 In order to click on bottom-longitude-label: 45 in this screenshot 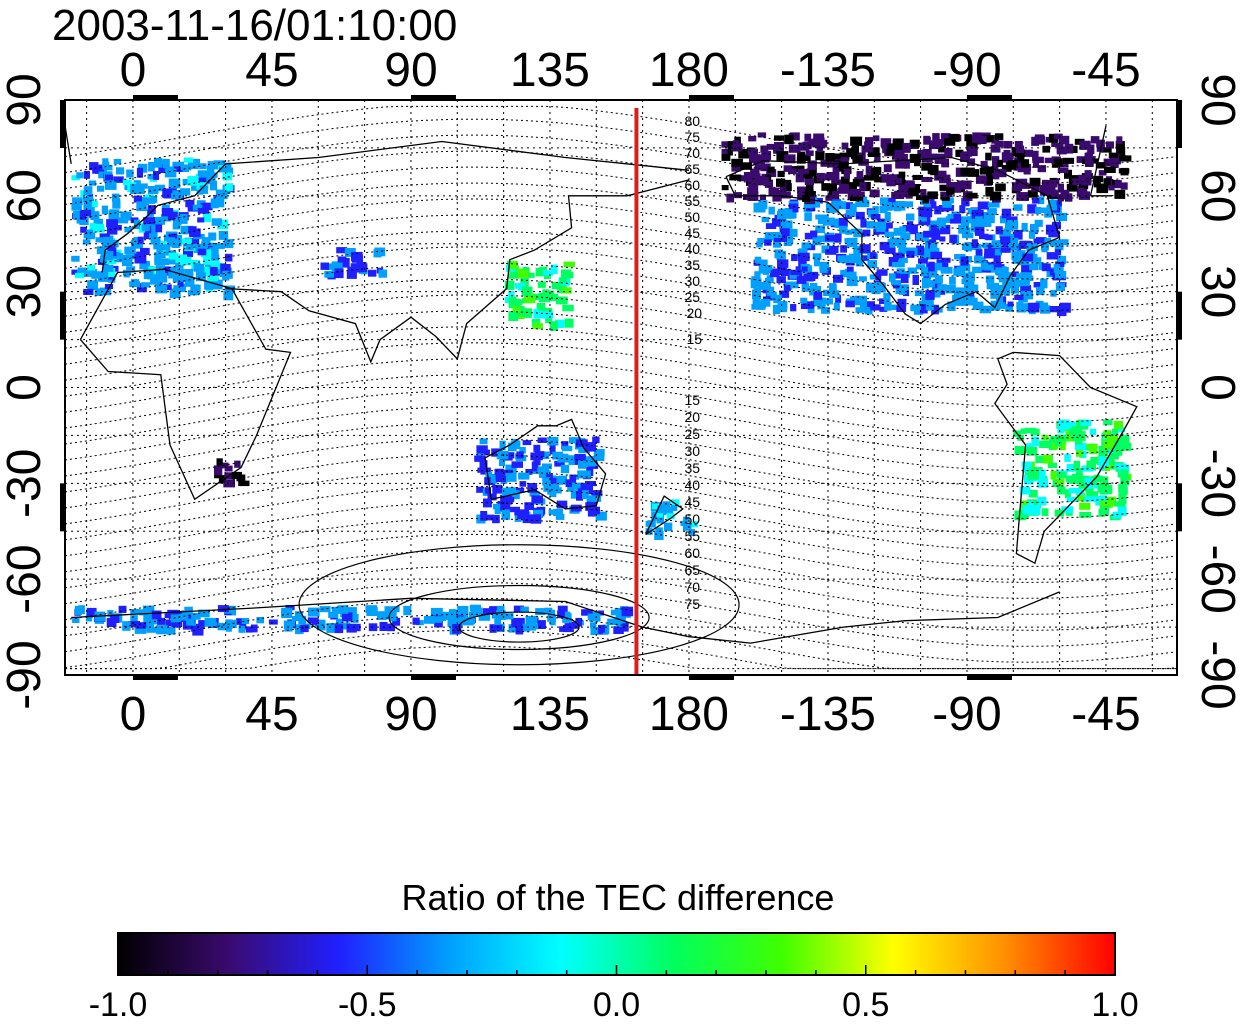, I will do `click(271, 714)`.